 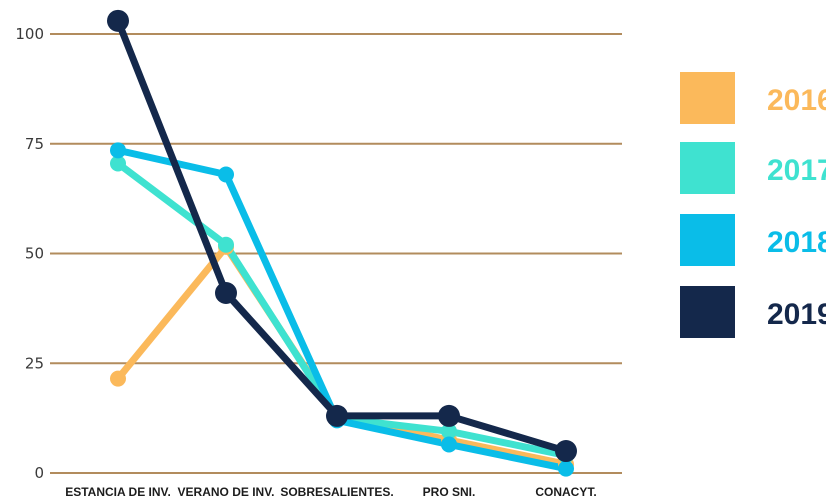 What do you see at coordinates (753, 205) in the screenshot?
I see `legend: 2016 2017 2018 2019` at bounding box center [753, 205].